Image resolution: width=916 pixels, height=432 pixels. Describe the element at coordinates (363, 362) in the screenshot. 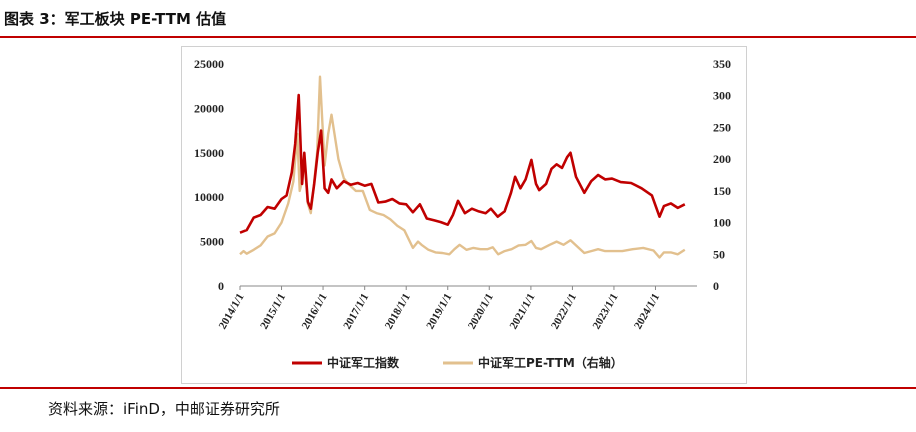

I see `legend-label-index: 中证军工指数` at that location.